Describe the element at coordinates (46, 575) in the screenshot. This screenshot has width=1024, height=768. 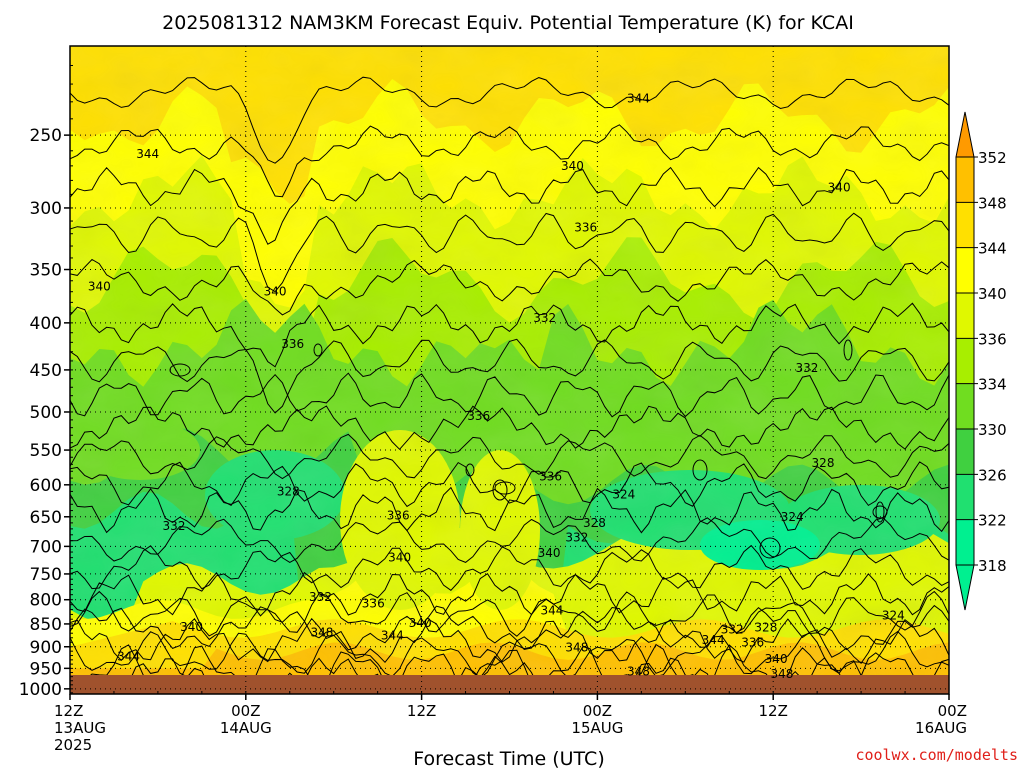
I see `y-tick-label: 750` at that location.